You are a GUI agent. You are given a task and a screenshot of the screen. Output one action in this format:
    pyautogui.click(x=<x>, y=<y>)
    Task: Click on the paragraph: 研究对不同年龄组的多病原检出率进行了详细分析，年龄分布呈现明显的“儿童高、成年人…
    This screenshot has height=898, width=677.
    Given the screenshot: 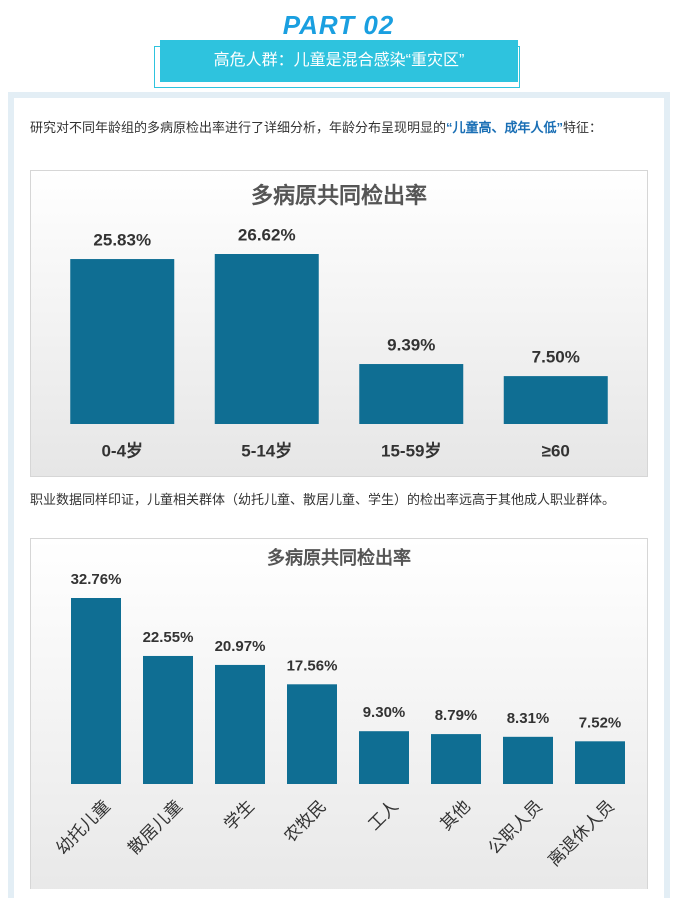 What is the action you would take?
    pyautogui.click(x=340, y=127)
    